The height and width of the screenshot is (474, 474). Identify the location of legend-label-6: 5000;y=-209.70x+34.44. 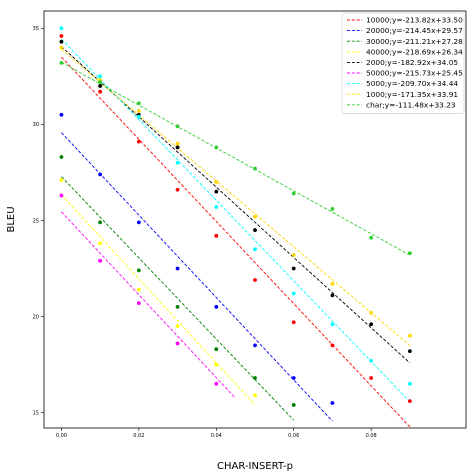
(412, 83).